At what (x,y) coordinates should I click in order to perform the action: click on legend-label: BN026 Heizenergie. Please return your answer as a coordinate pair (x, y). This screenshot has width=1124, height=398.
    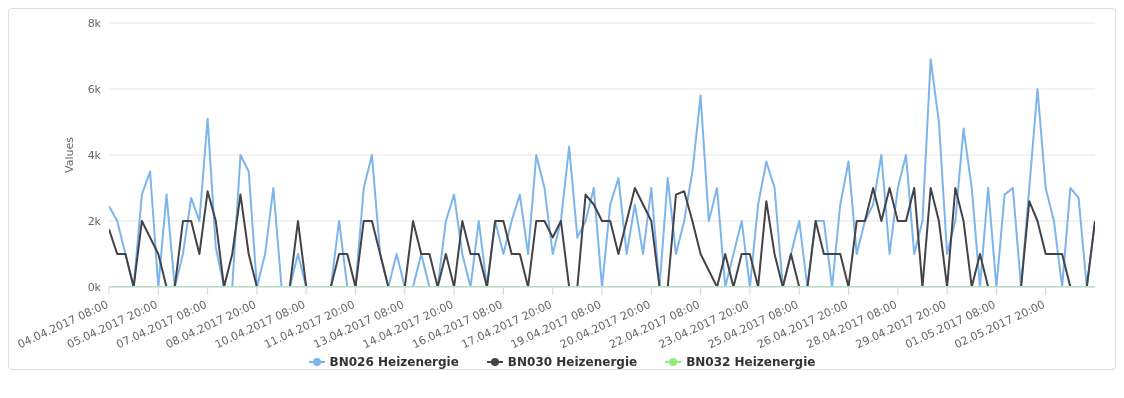
    Looking at the image, I should click on (394, 362).